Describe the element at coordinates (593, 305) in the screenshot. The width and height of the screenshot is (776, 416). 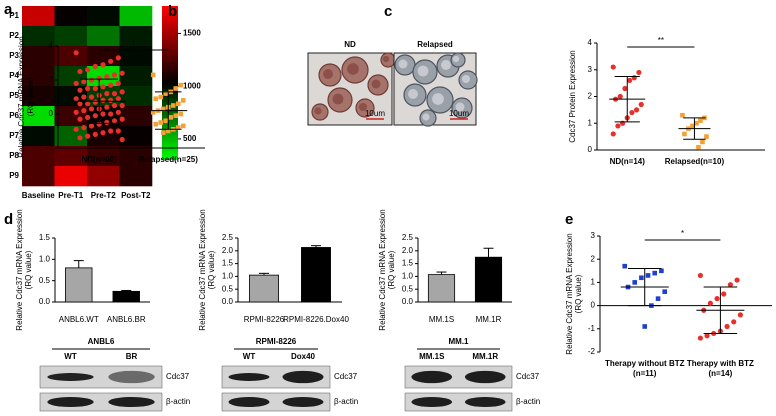
I see `y-tick-label: 0` at that location.